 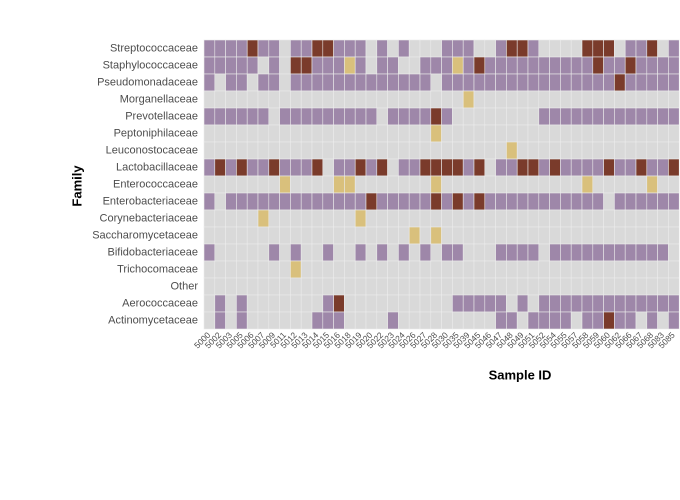 I want to click on y-tick-label: Enterococcaceae, so click(x=155, y=184).